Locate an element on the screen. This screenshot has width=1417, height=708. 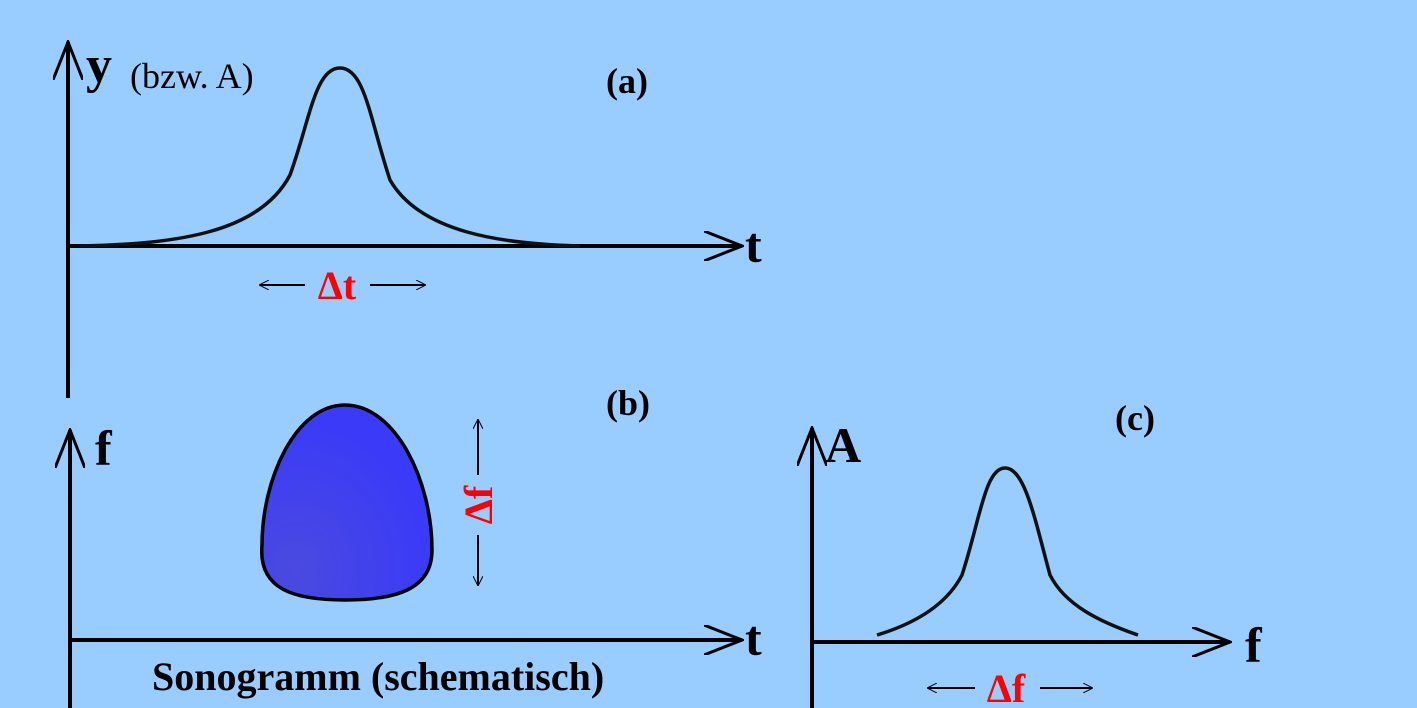
axis-note: (bzw. A) is located at coordinates (192, 76).